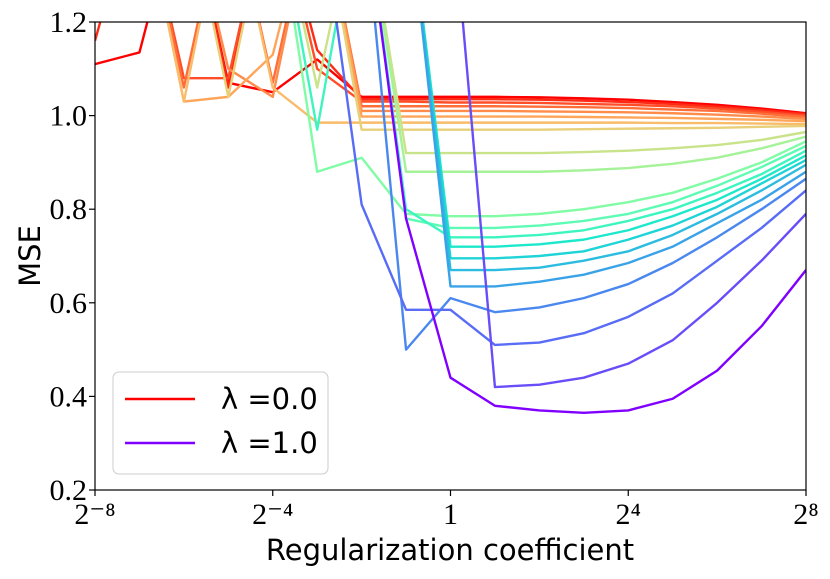  I want to click on x-axis-label: Regularization coefficient, so click(450, 550).